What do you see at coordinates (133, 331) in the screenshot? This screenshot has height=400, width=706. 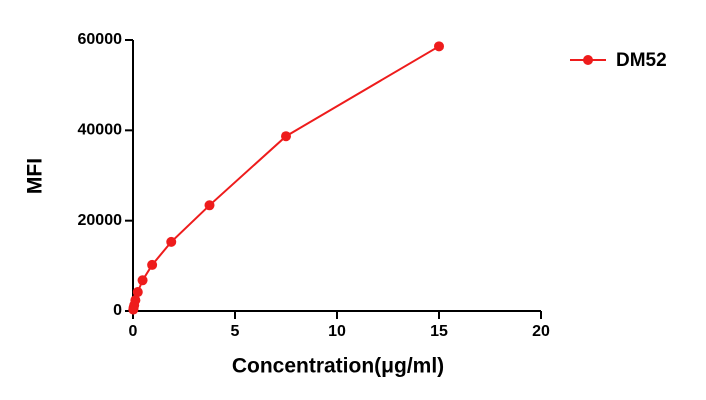 I see `x-tick-label: 0` at bounding box center [133, 331].